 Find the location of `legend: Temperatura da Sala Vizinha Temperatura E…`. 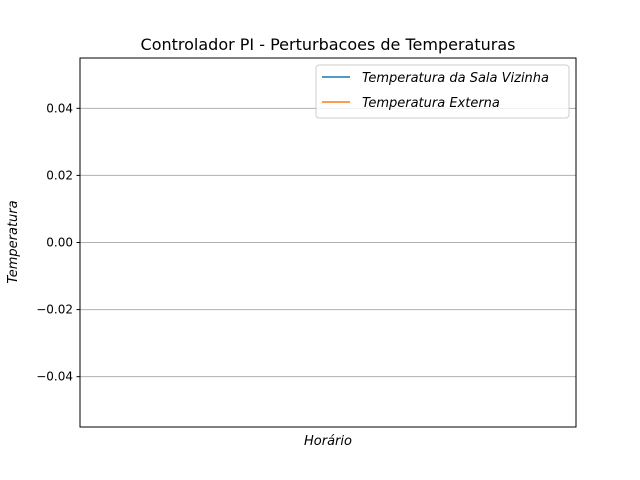

legend: Temperatura da Sala Vizinha Temperatura E… is located at coordinates (442, 91).